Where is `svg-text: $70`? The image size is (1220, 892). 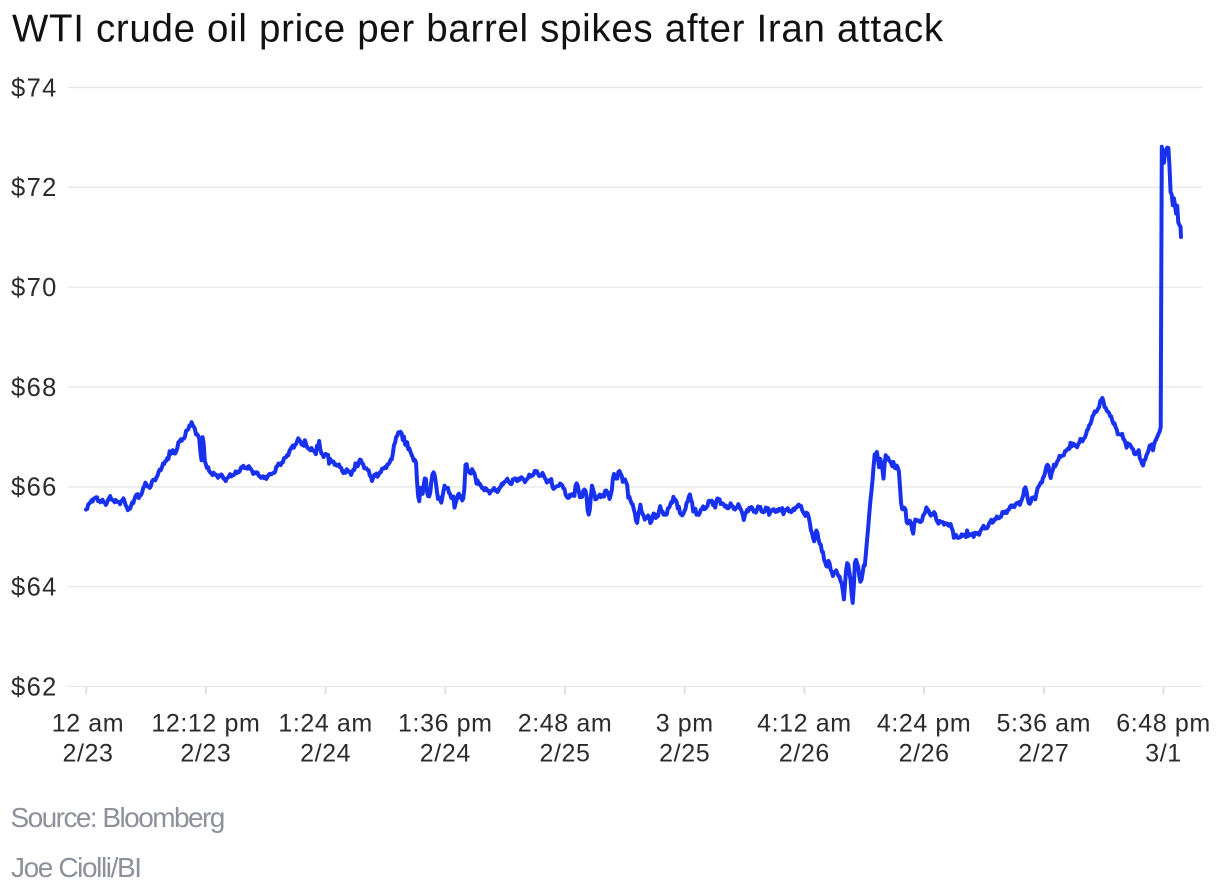
svg-text: $70 is located at coordinates (34, 288).